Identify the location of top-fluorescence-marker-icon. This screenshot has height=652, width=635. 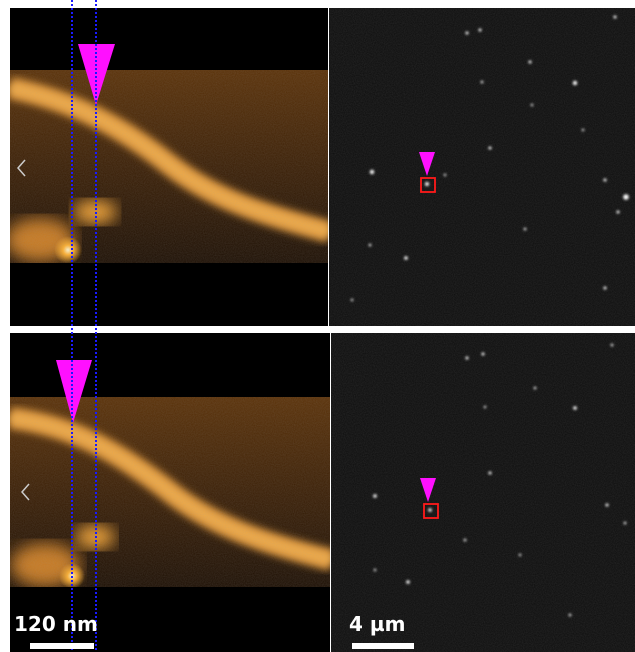
(427, 164).